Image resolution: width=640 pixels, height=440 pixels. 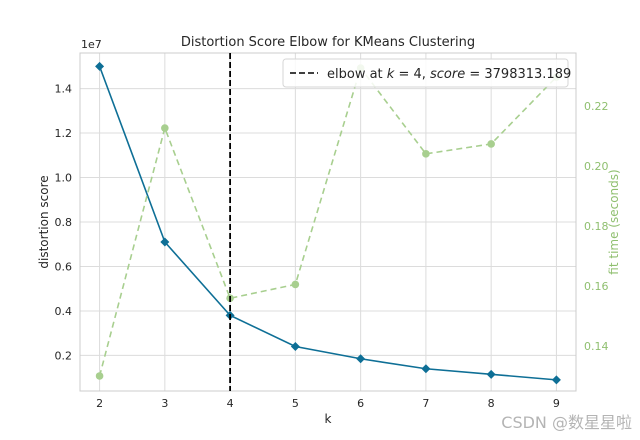 I want to click on y2-tick-label: 0.22, so click(x=596, y=106).